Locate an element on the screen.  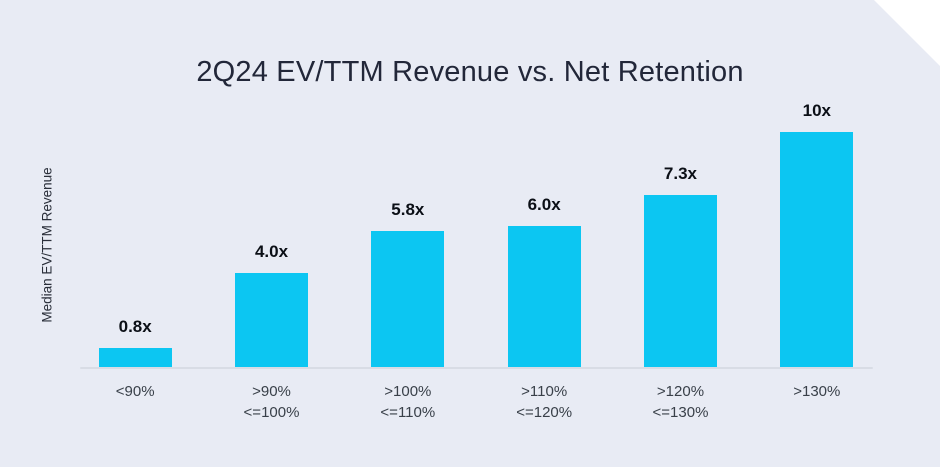
x-axis-tick-label-line: <=120% is located at coordinates (544, 412).